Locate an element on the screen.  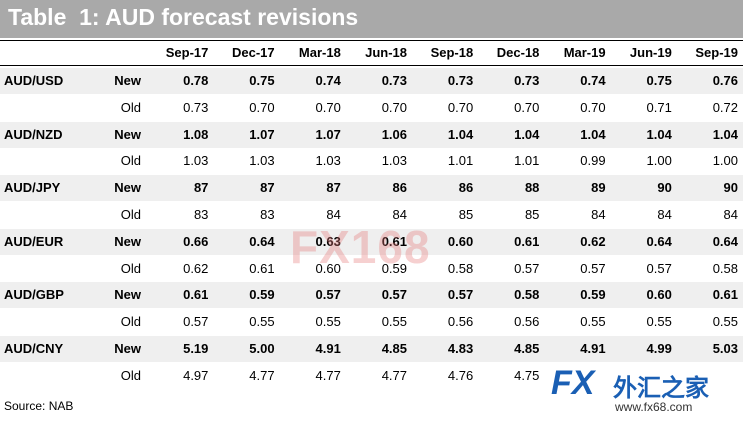
value-cell: 83 is located at coordinates (201, 214).